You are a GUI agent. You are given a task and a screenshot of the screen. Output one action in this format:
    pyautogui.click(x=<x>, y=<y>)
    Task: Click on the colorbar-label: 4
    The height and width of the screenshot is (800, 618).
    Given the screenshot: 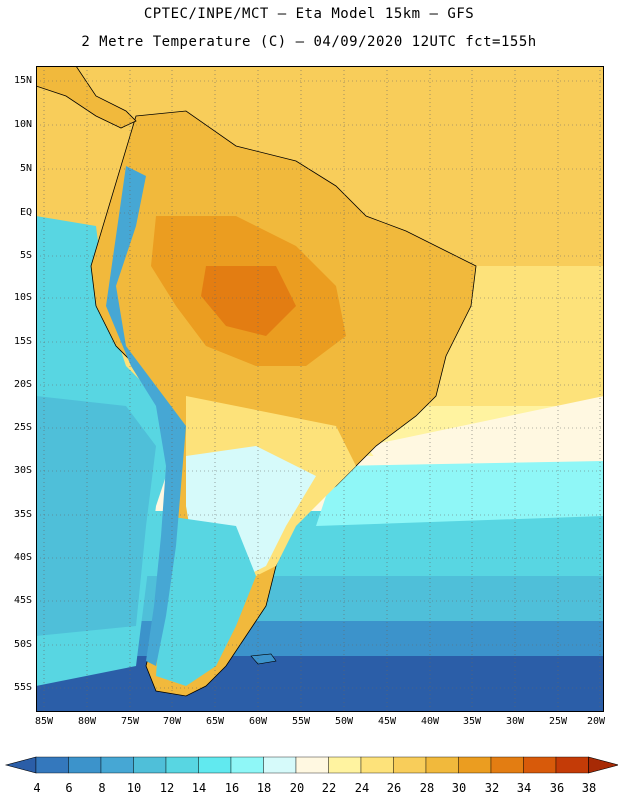 What is the action you would take?
    pyautogui.click(x=37, y=788)
    